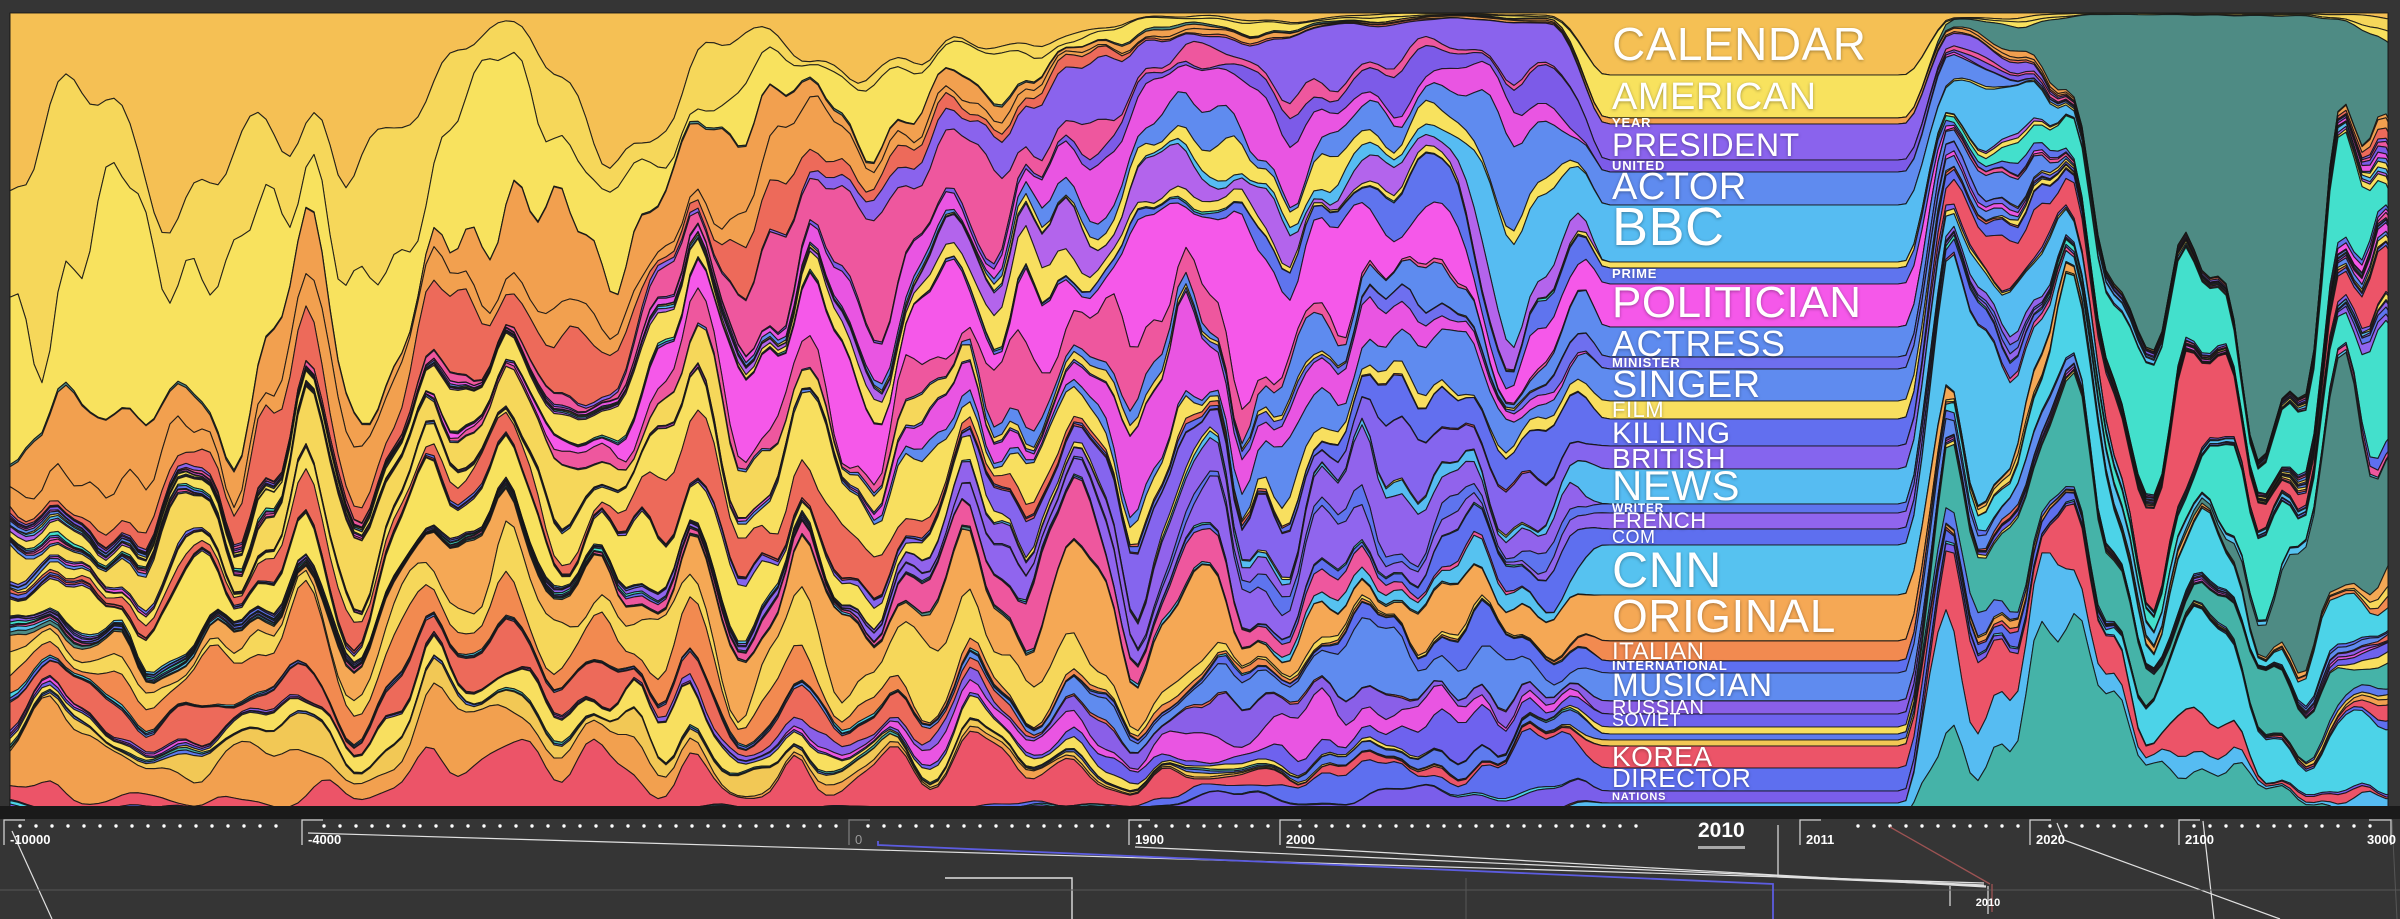 The image size is (2400, 919). Describe the element at coordinates (859, 839) in the screenshot. I see `timeline-tick-0: 0` at that location.